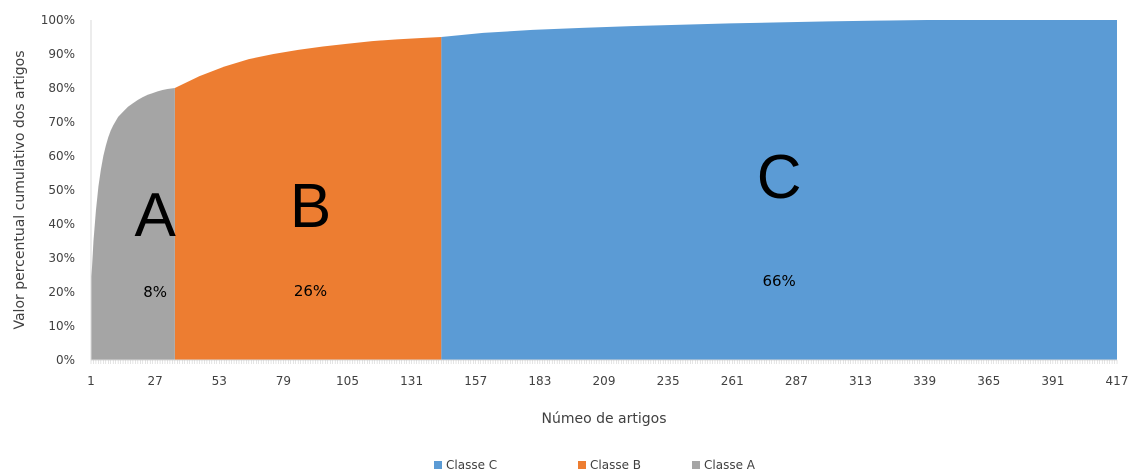  What do you see at coordinates (61, 326) in the screenshot?
I see `y-tick-label: 10%` at bounding box center [61, 326].